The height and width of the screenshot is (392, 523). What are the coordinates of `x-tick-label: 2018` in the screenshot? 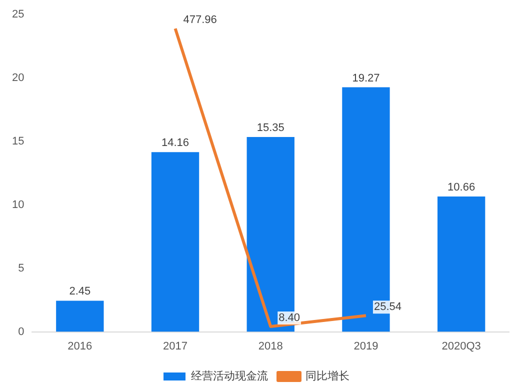 It's located at (270, 346).